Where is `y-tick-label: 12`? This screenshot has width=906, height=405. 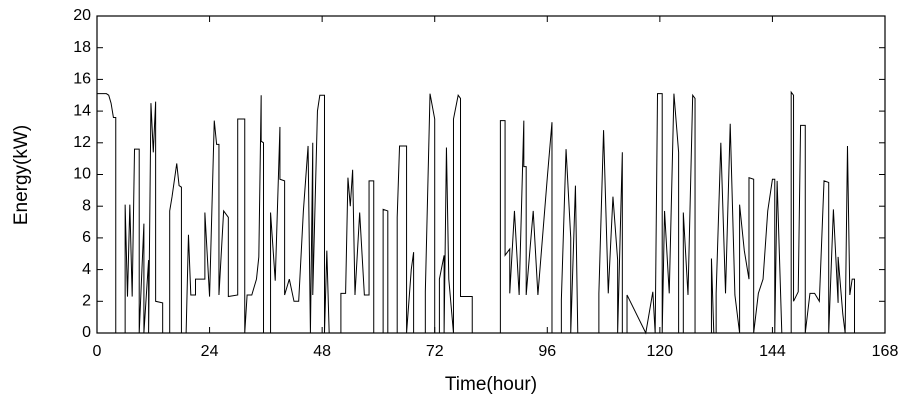
y-tick-label: 12 is located at coordinates (82, 142).